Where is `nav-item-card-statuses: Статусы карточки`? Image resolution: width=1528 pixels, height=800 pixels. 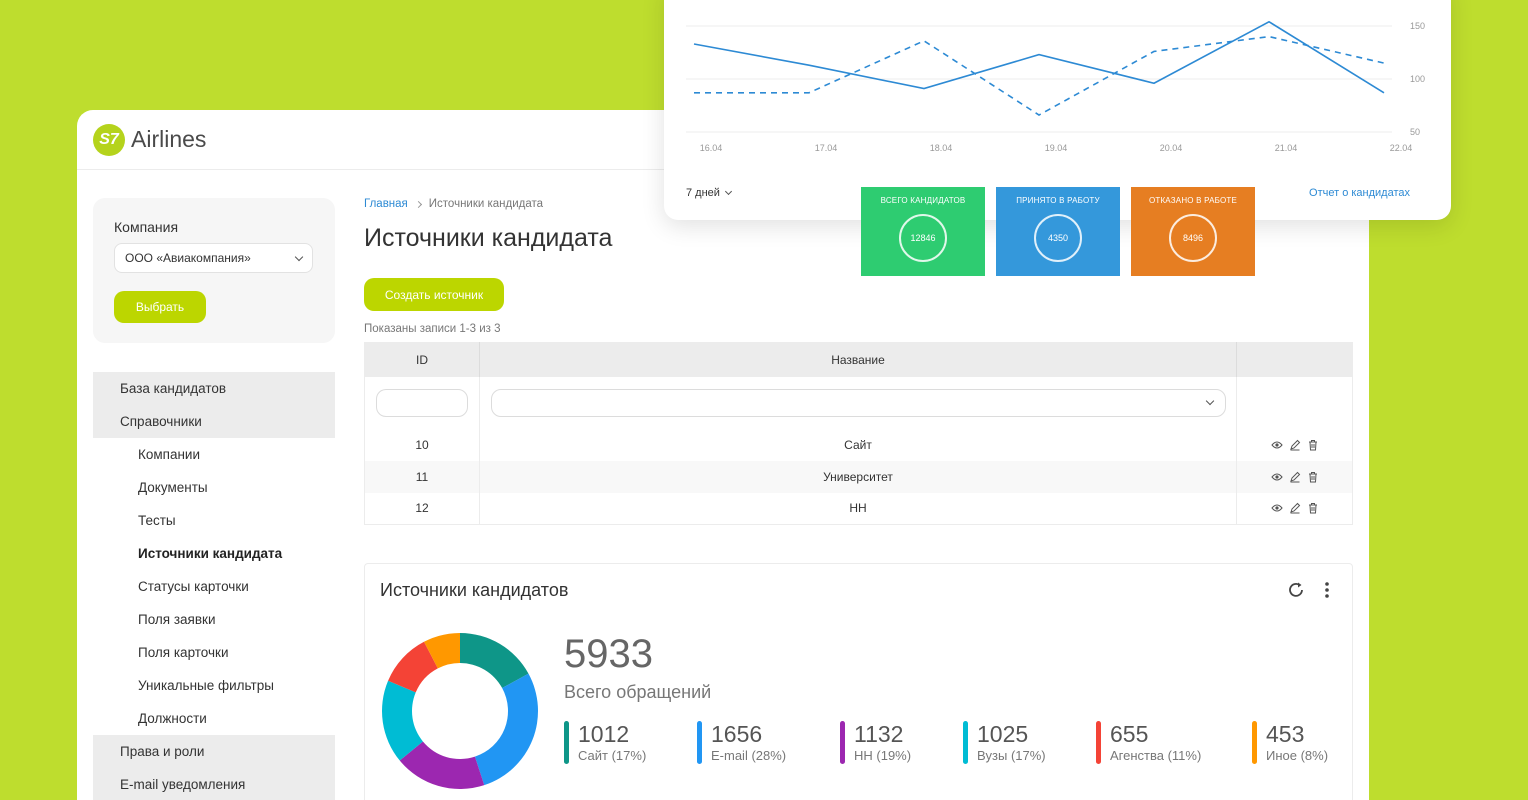
nav-item-card-statuses: Статусы карточки is located at coordinates (214, 586).